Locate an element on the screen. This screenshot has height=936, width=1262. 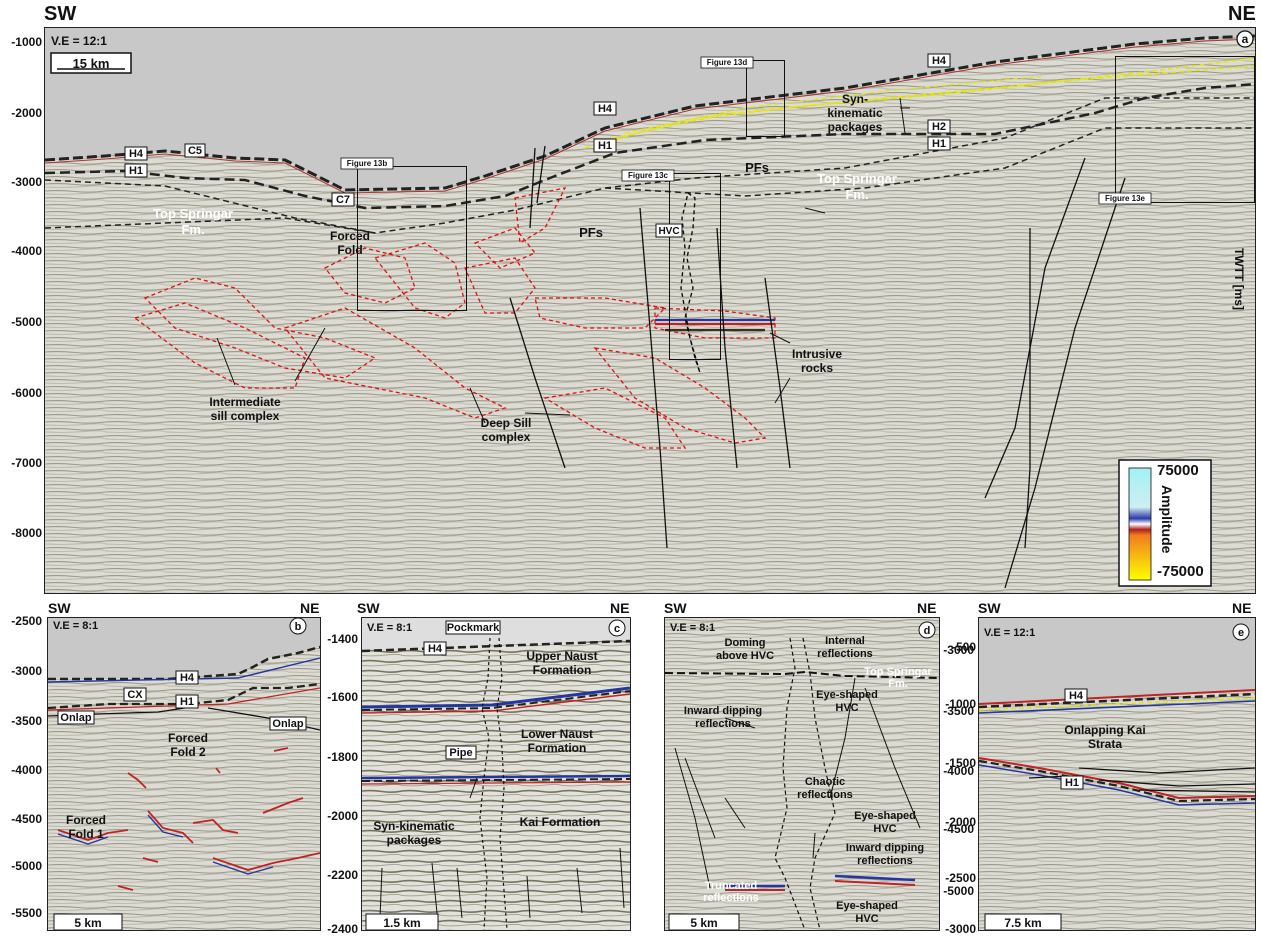
panel-d-y-tick: -3000 is located at coordinates (958, 650).